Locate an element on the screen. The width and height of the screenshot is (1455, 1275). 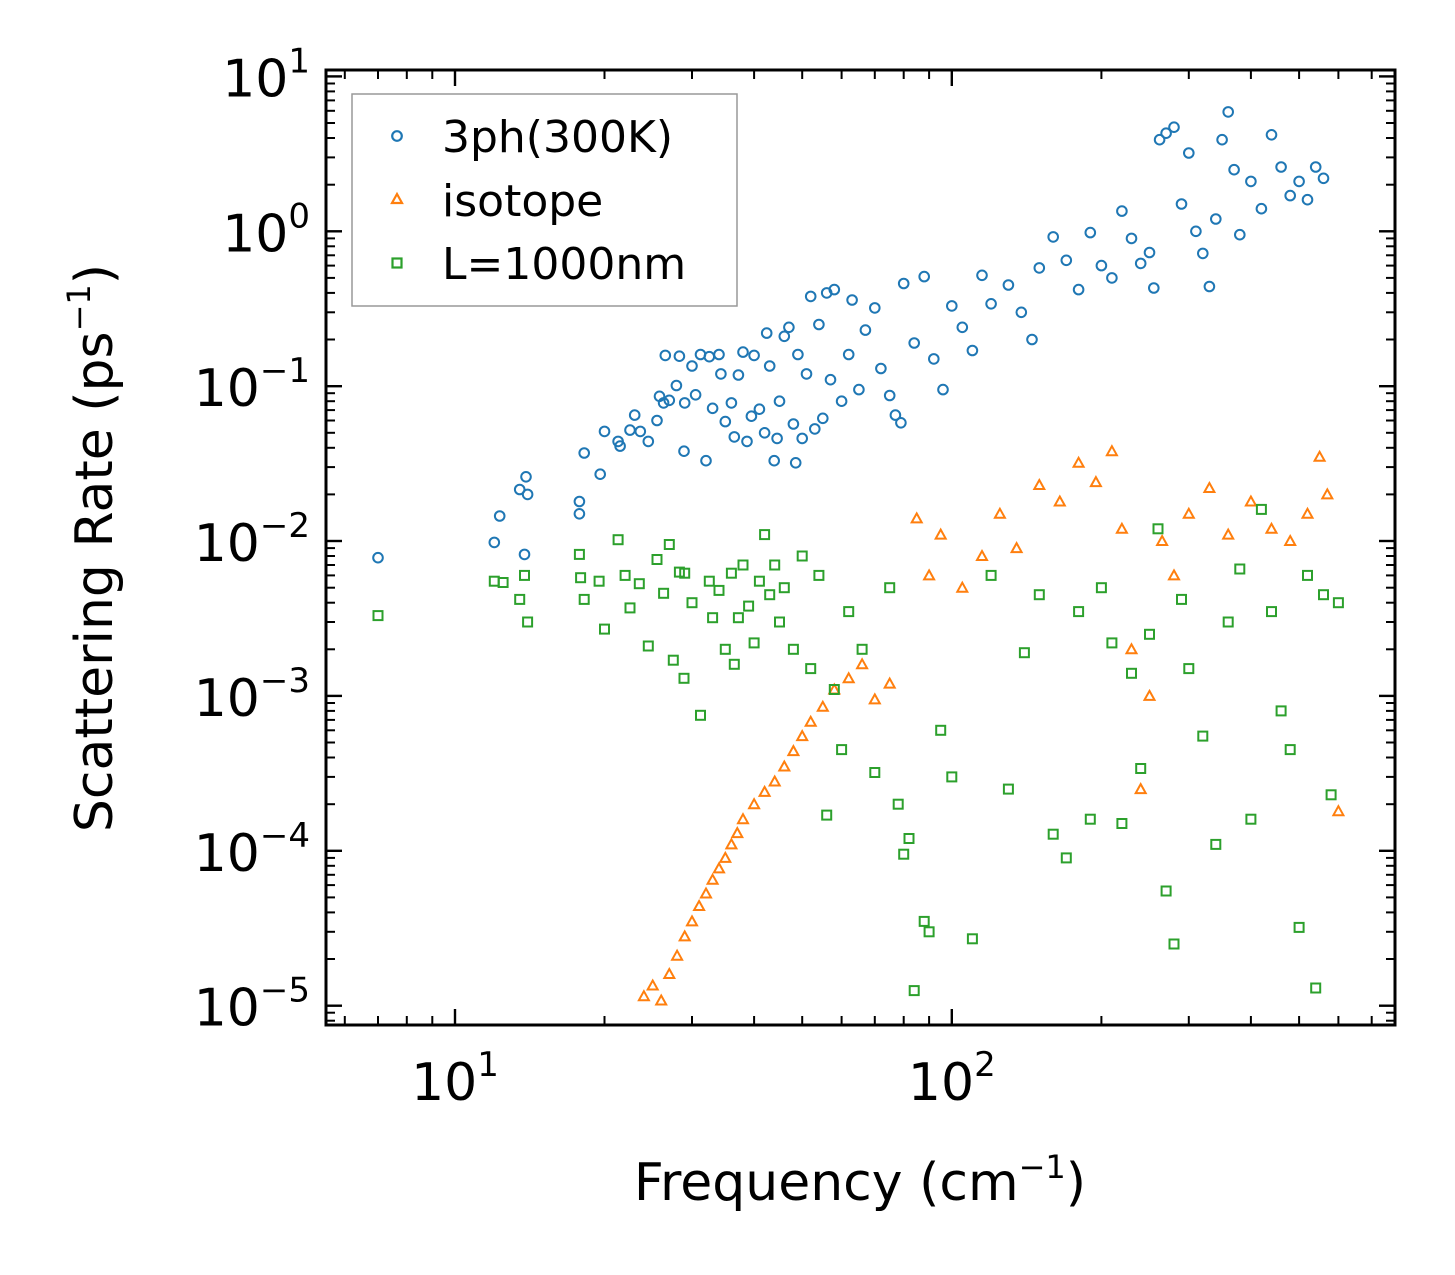
y-tick-label: 10⁰ is located at coordinates (266, 230).